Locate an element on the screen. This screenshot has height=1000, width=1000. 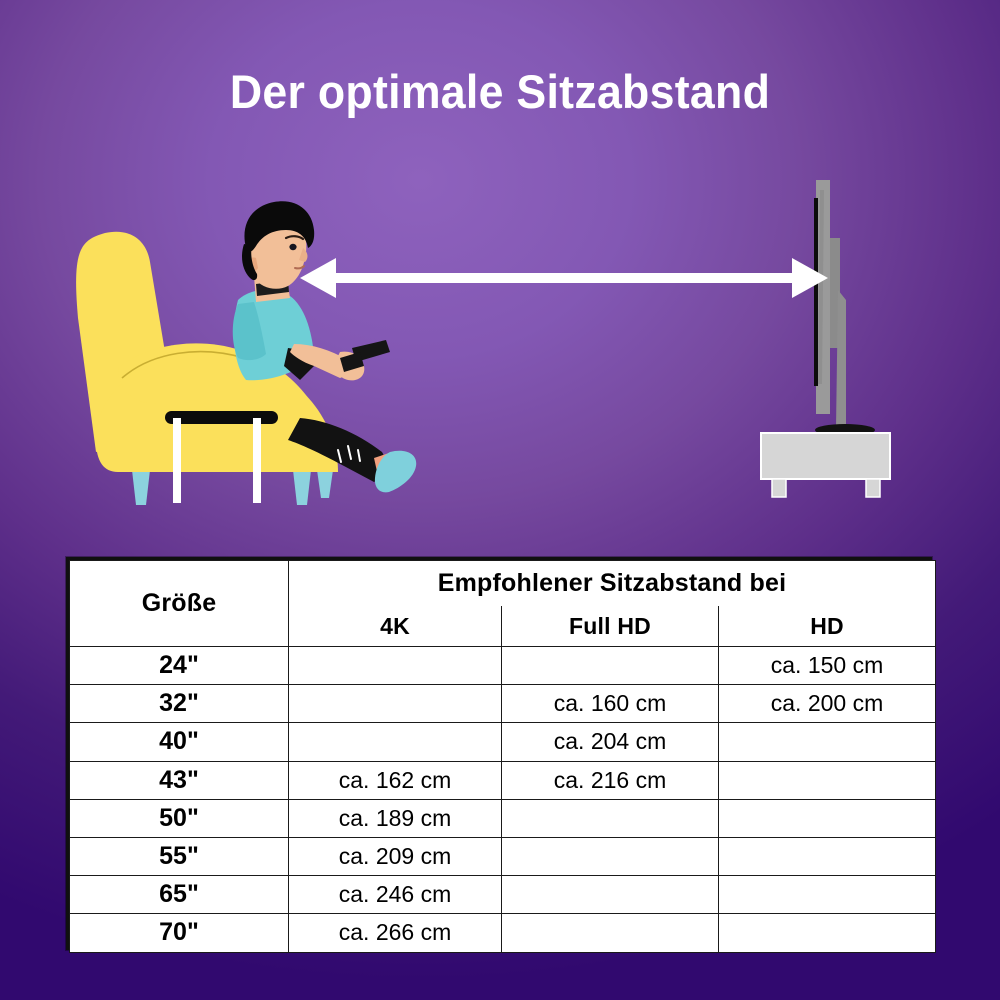
table-row: 55" ca. 209 cm is located at coordinates (503, 856).